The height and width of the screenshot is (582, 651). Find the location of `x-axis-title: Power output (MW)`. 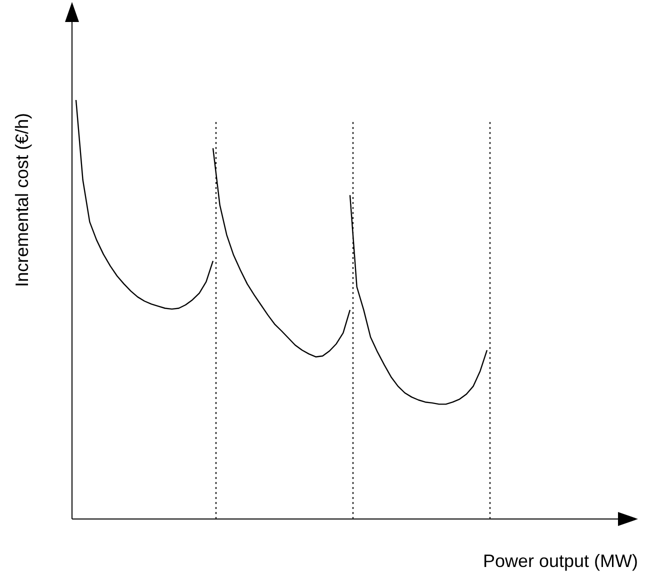

x-axis-title: Power output (MW) is located at coordinates (560, 561).